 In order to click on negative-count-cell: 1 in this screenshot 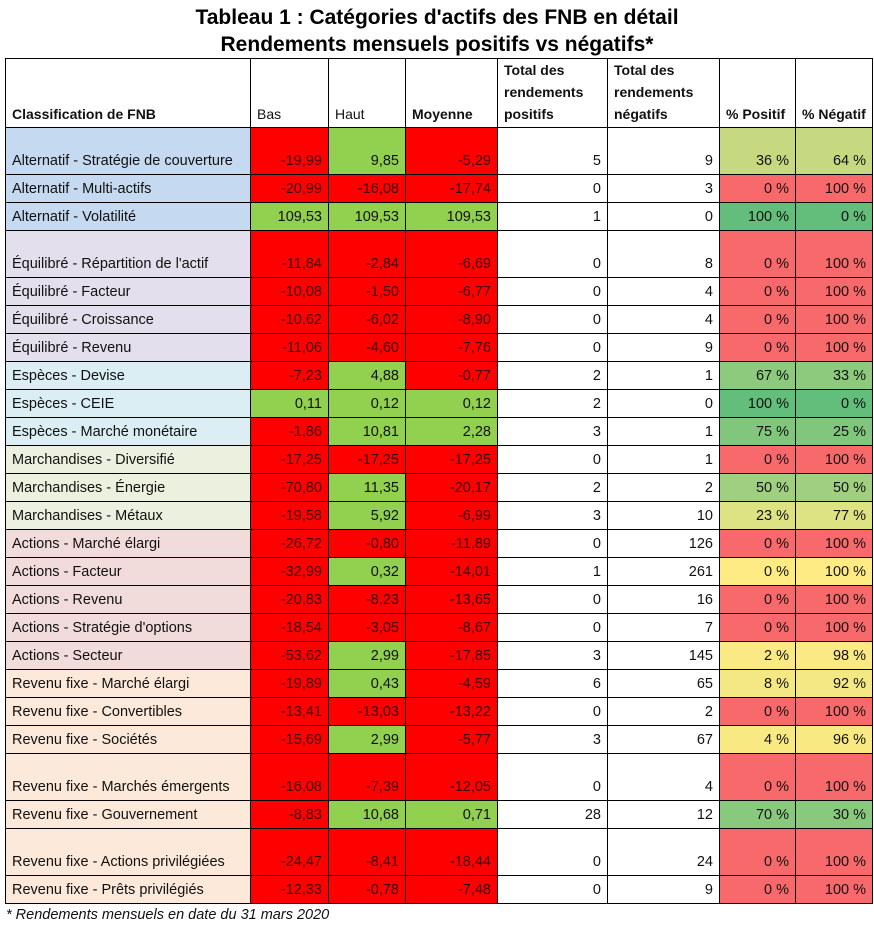, I will do `click(663, 431)`.